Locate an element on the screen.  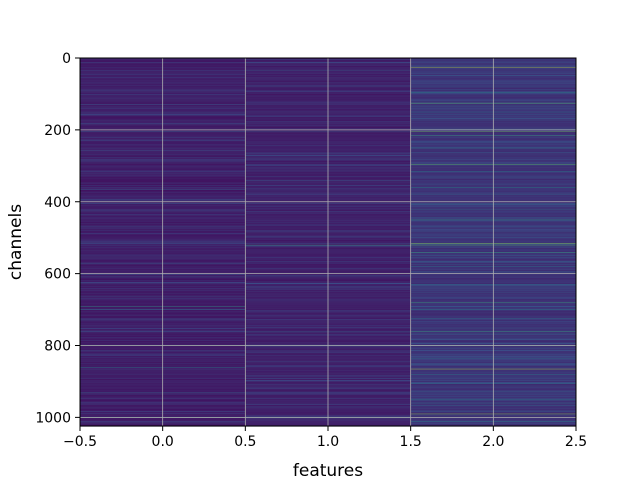
x-tick-label: 2.0 is located at coordinates (493, 442).